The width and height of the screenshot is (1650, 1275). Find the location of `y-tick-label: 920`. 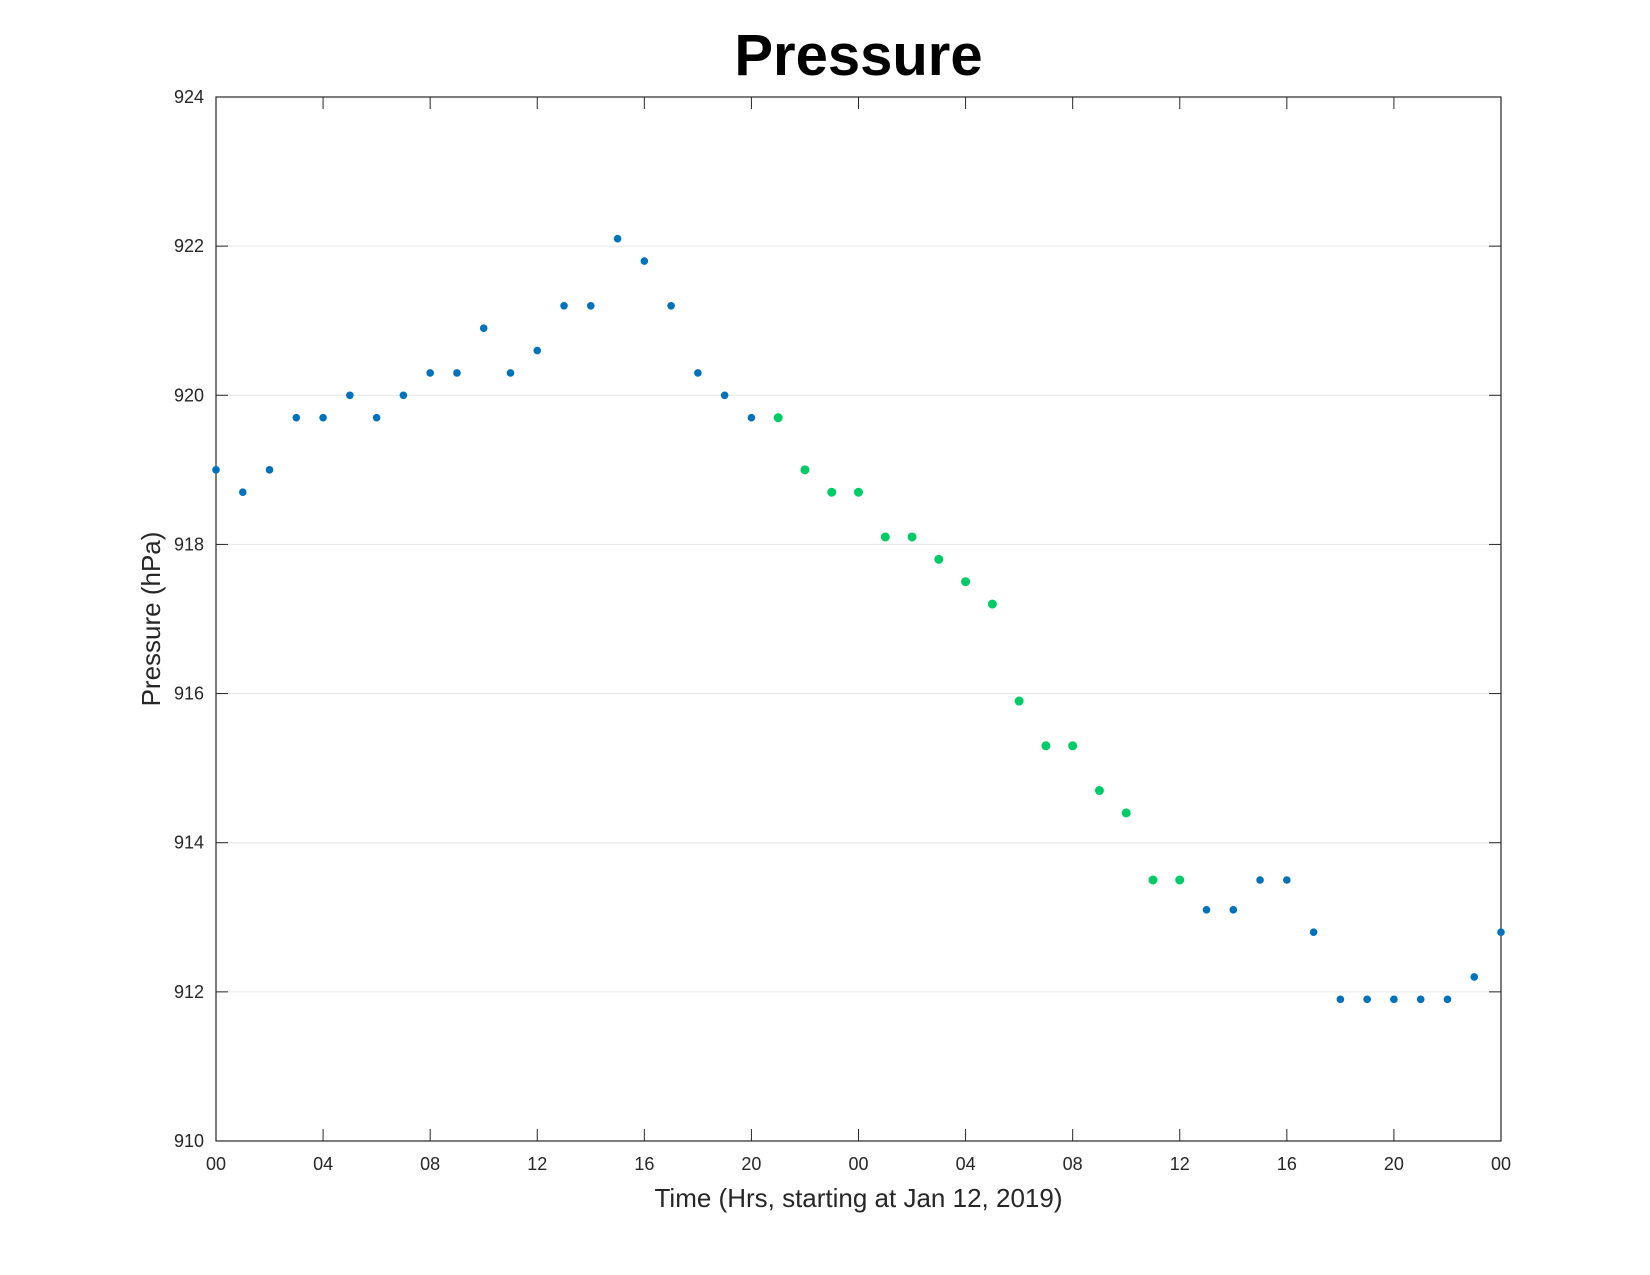

y-tick-label: 920 is located at coordinates (189, 395).